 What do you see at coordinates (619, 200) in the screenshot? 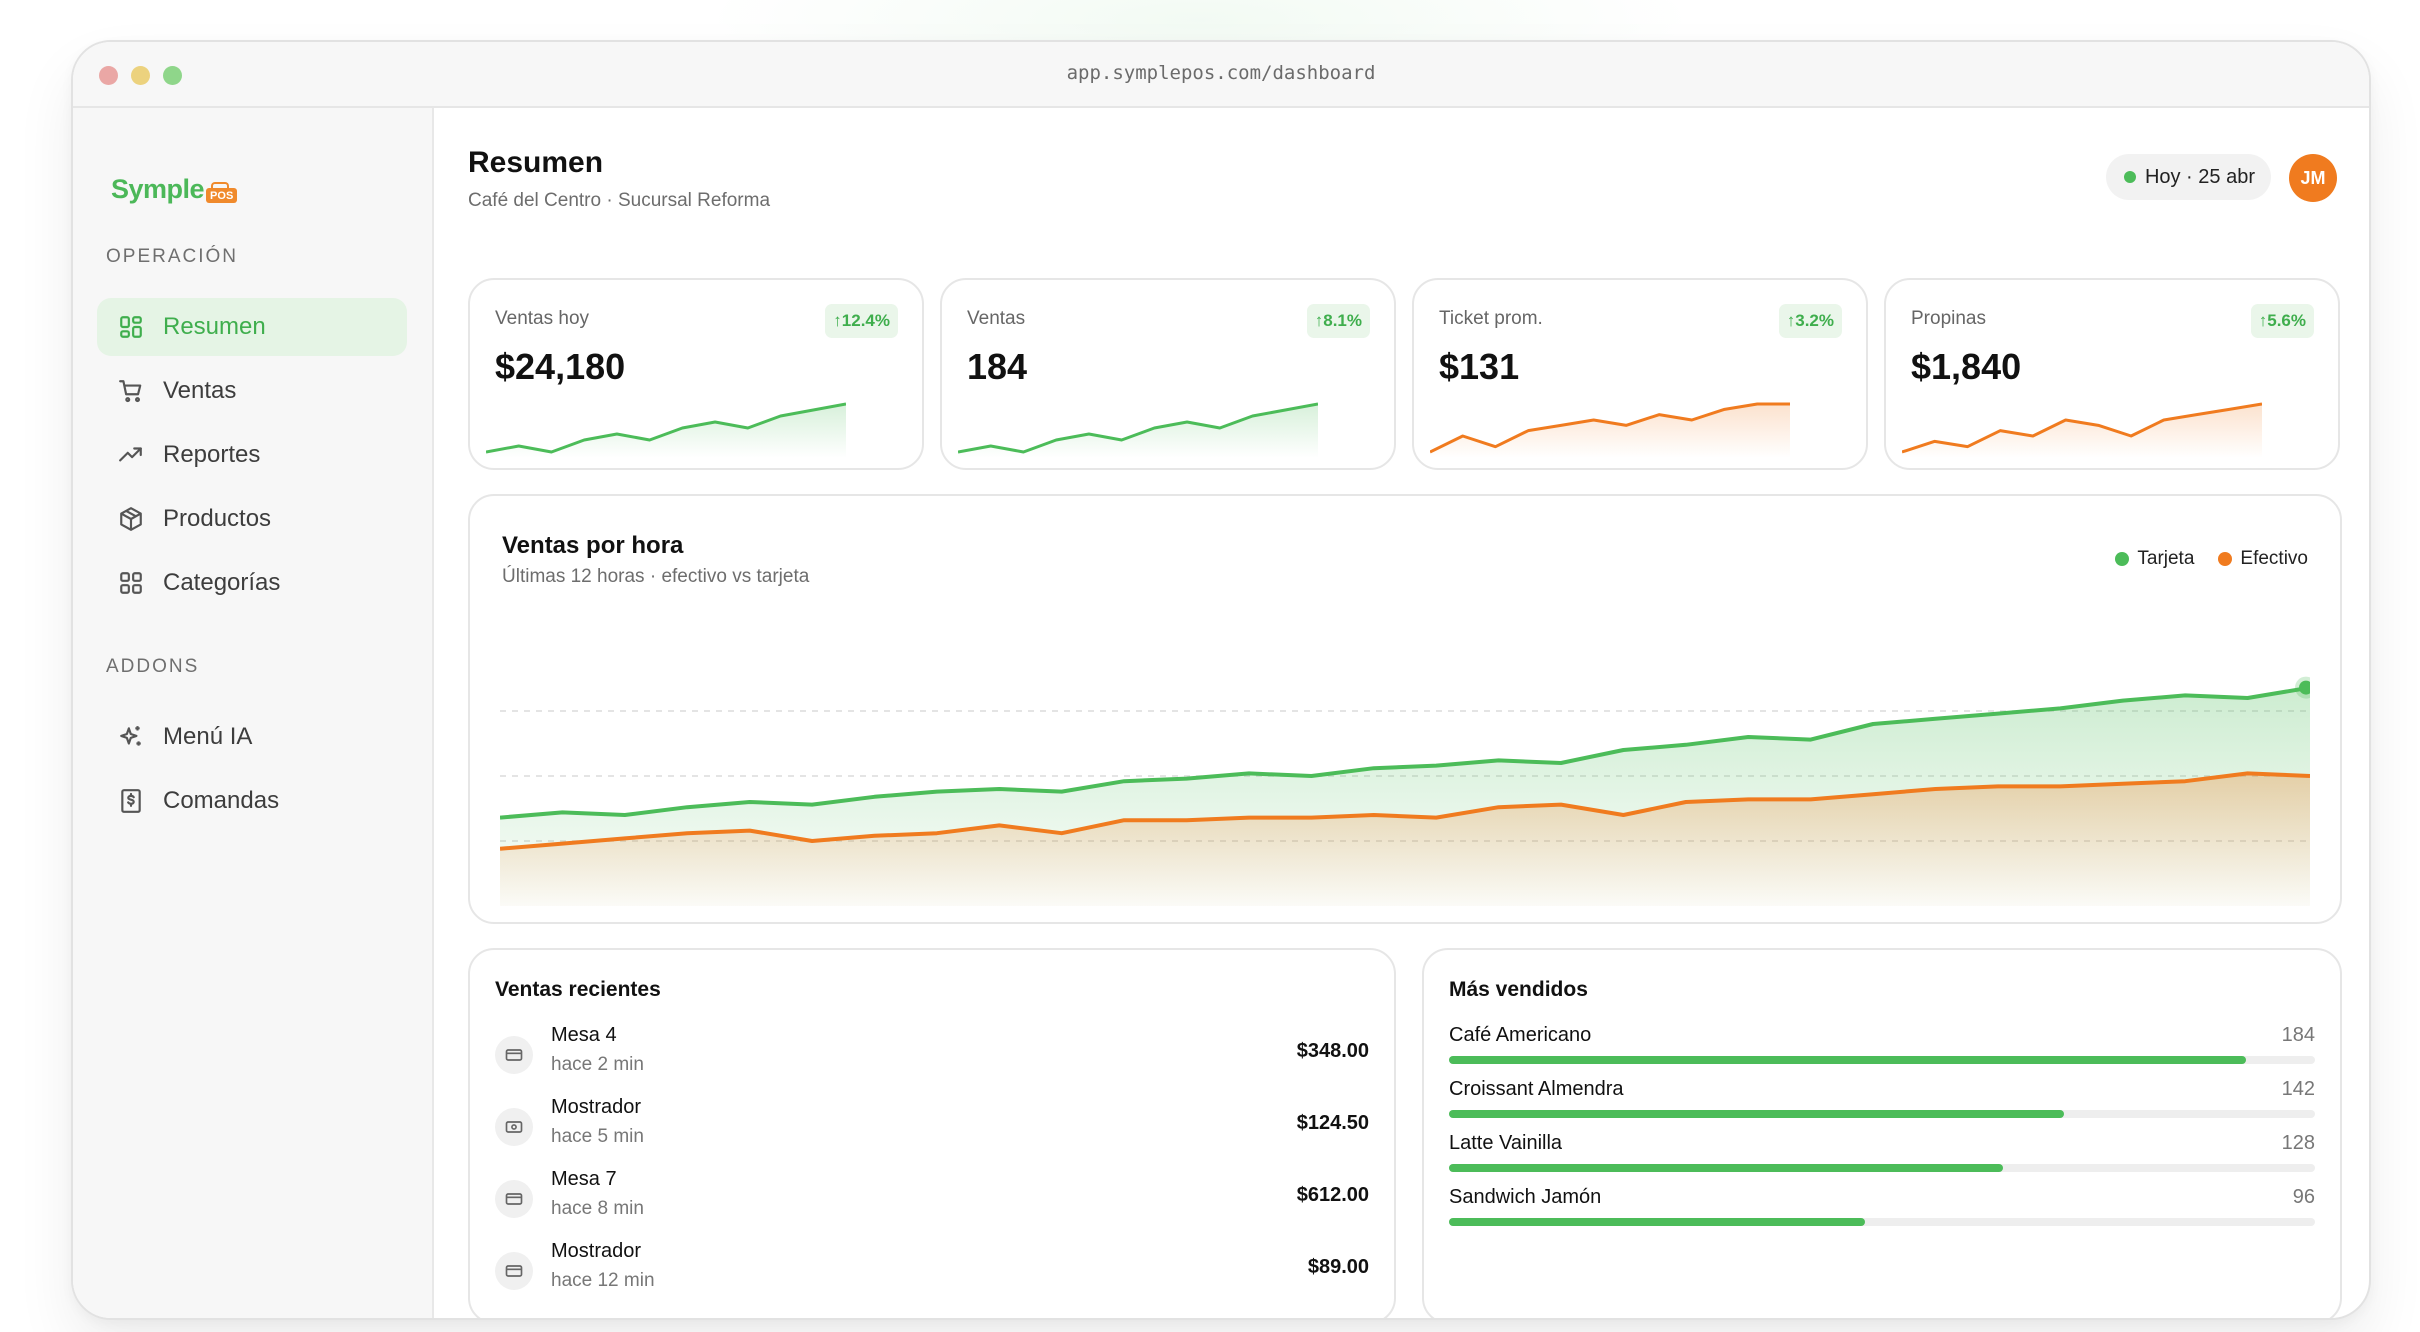
I see `page-subtitle: Café del Centro · Sucursal Reforma` at bounding box center [619, 200].